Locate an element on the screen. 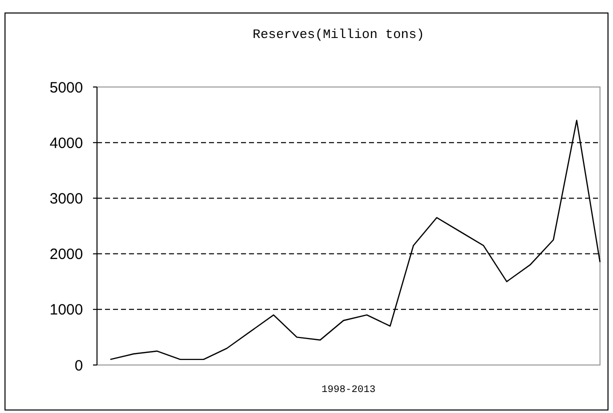 This screenshot has height=413, width=613. y-tick-label: 0 is located at coordinates (78, 365).